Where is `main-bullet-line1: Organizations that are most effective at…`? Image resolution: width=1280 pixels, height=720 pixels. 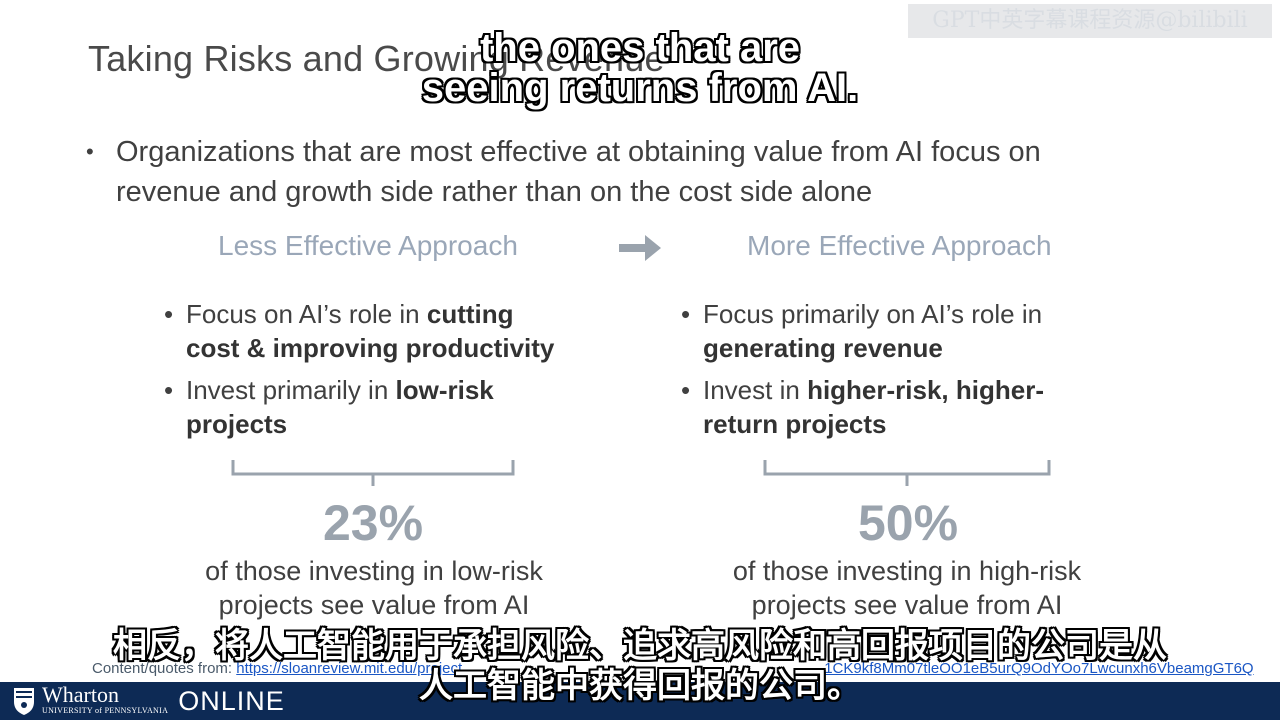
main-bullet-line1: Organizations that are most effective at… is located at coordinates (578, 152).